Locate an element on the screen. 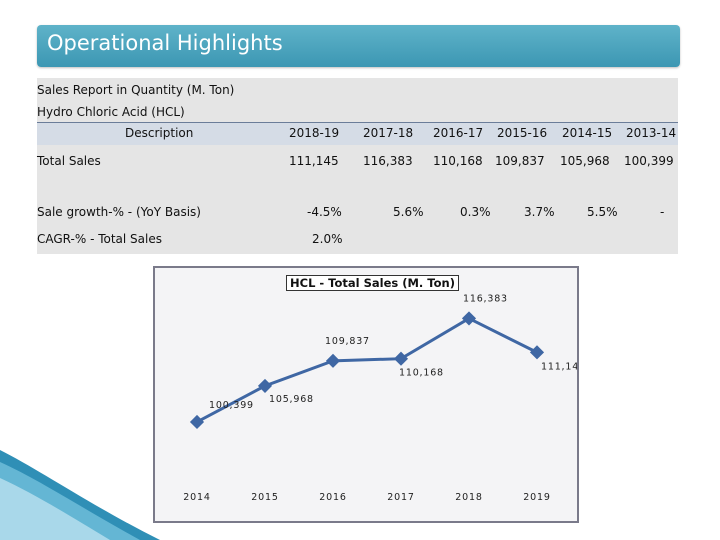  total-sales-value: 109,837 is located at coordinates (520, 161).